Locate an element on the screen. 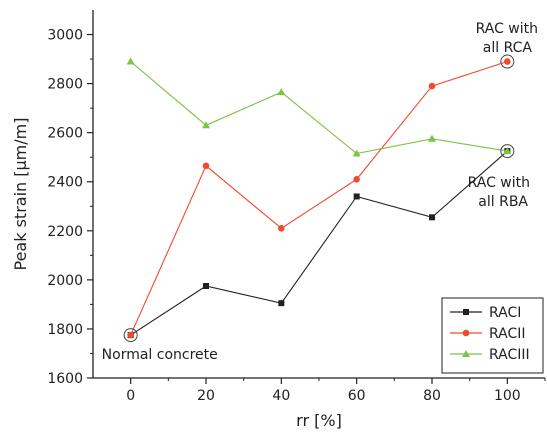 This screenshot has height=433, width=547. x-tick-label: 60 is located at coordinates (357, 396).